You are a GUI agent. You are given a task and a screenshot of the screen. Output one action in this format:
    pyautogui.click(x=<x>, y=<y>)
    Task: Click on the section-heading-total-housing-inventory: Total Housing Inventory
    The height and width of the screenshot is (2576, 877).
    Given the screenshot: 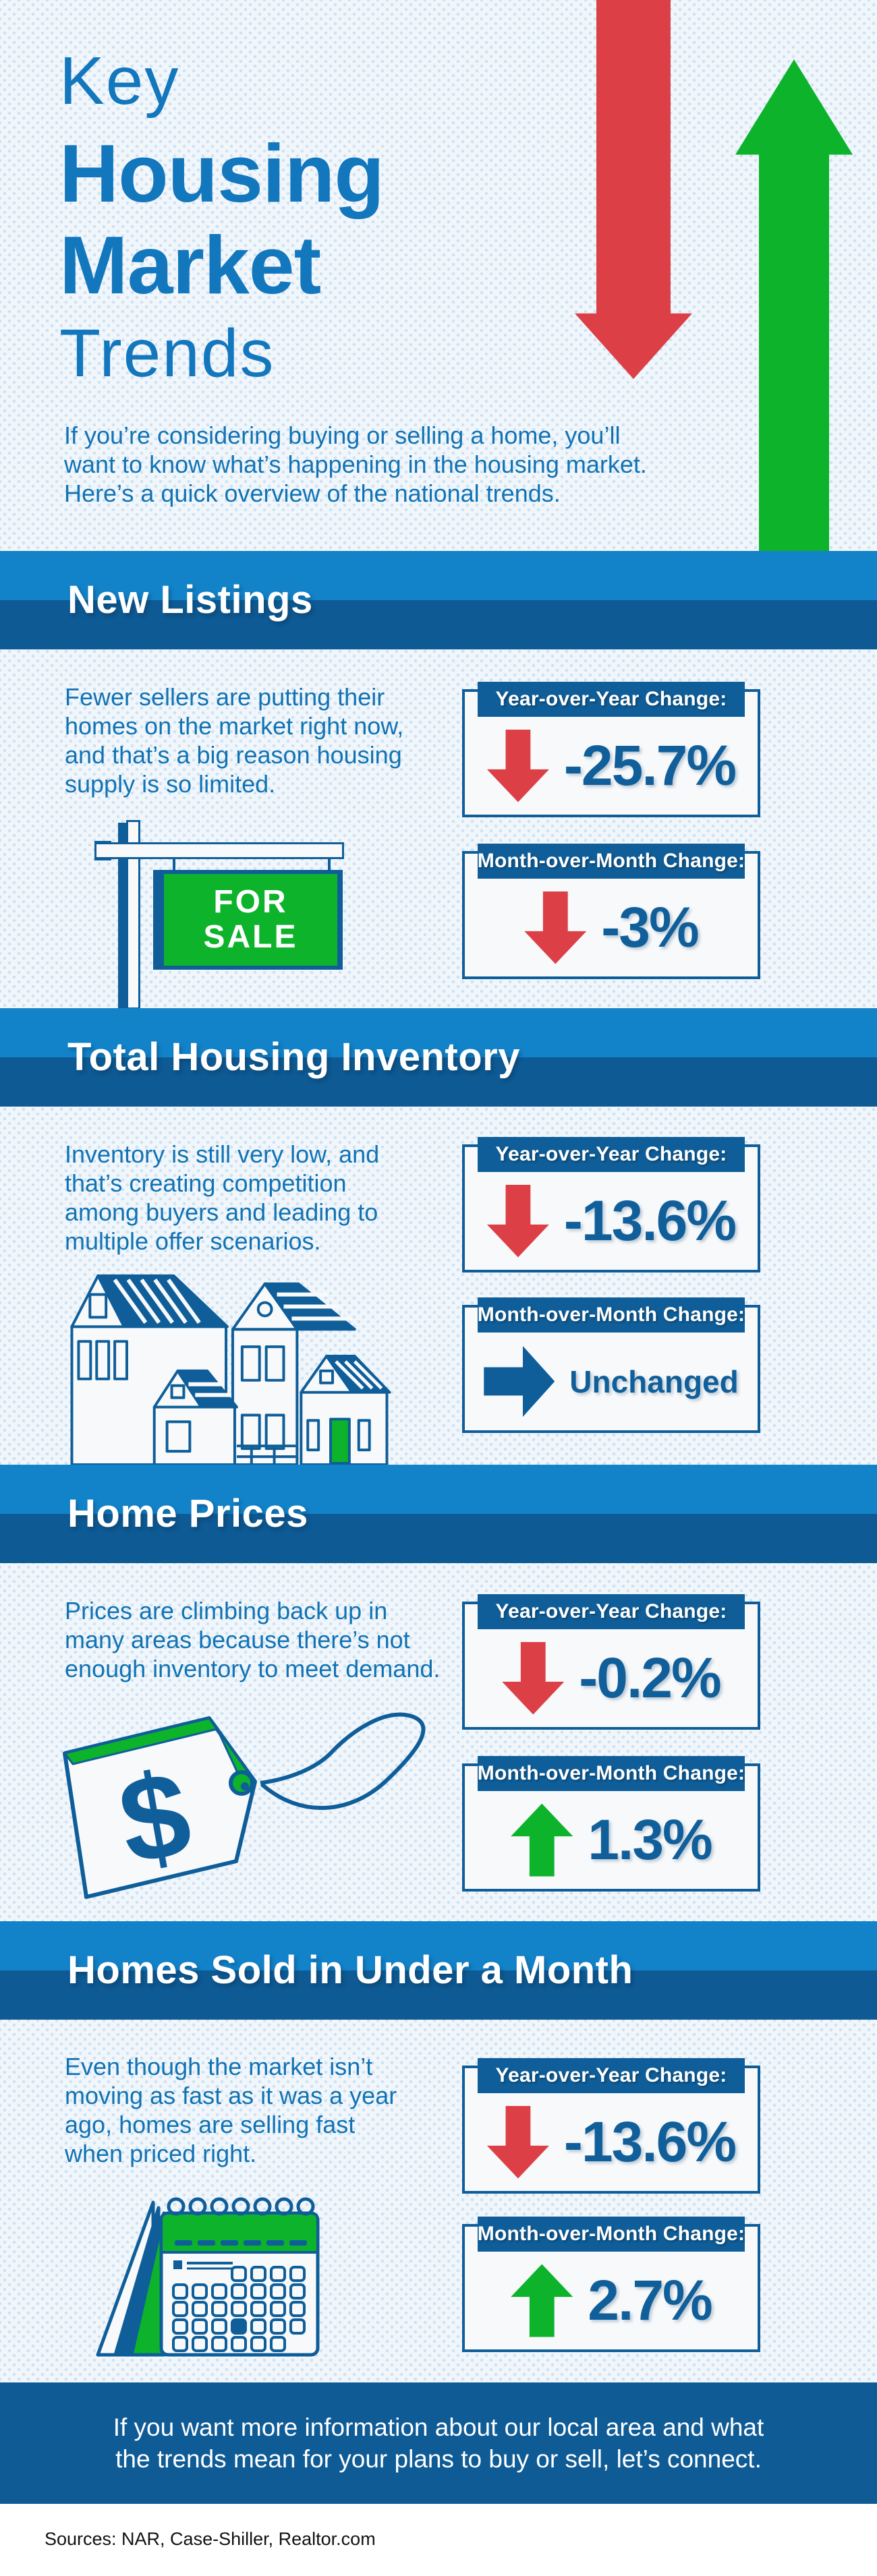 What is the action you would take?
    pyautogui.click(x=293, y=1057)
    